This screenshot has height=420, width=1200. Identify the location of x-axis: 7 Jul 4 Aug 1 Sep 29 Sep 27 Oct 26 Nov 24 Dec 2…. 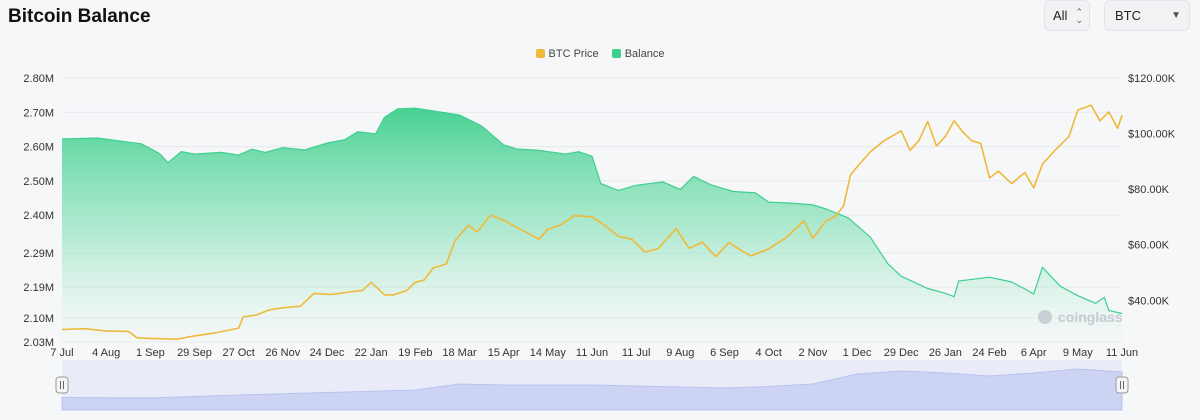
(594, 353).